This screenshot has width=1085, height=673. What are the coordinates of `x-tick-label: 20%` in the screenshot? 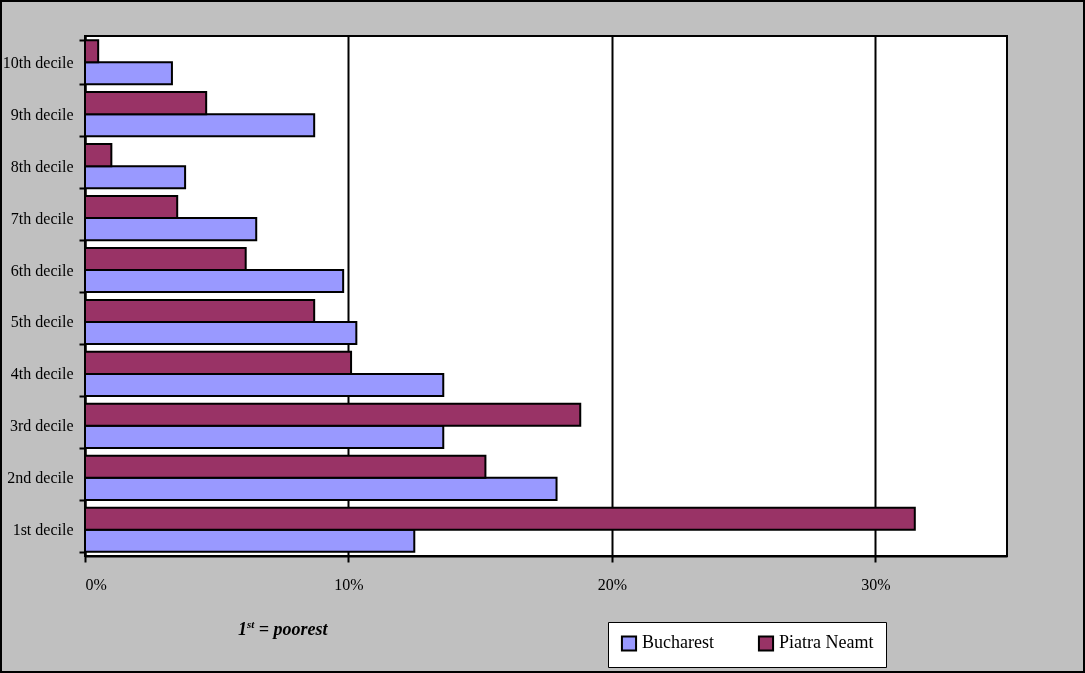 It's located at (612, 584).